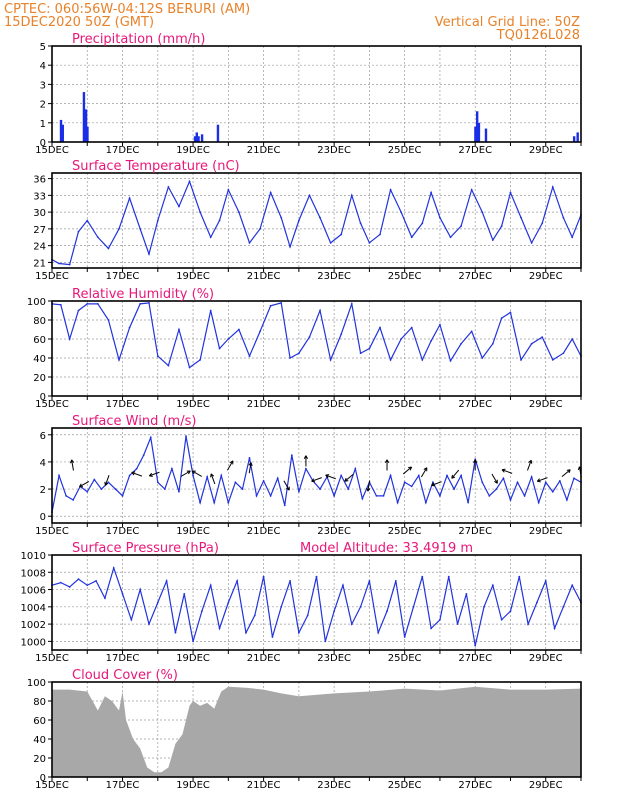 This screenshot has width=618, height=800. I want to click on header-model: TQ0126L028, so click(538, 35).